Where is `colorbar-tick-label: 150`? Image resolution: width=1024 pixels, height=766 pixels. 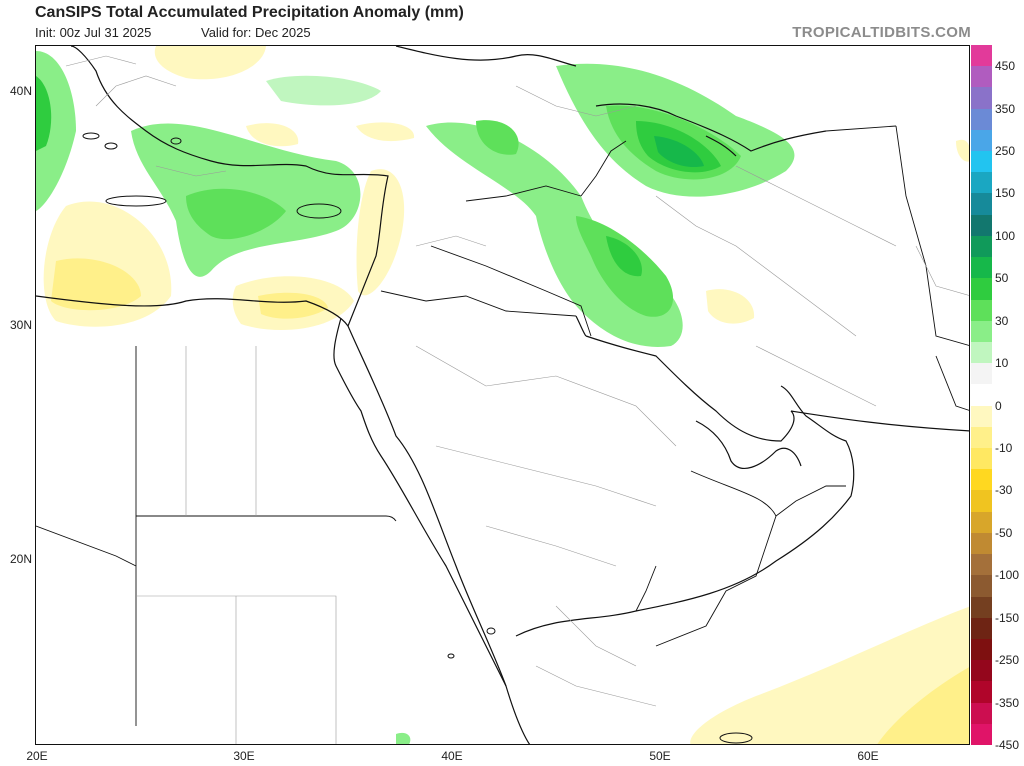
colorbar-tick-label: 150 is located at coordinates (1005, 193).